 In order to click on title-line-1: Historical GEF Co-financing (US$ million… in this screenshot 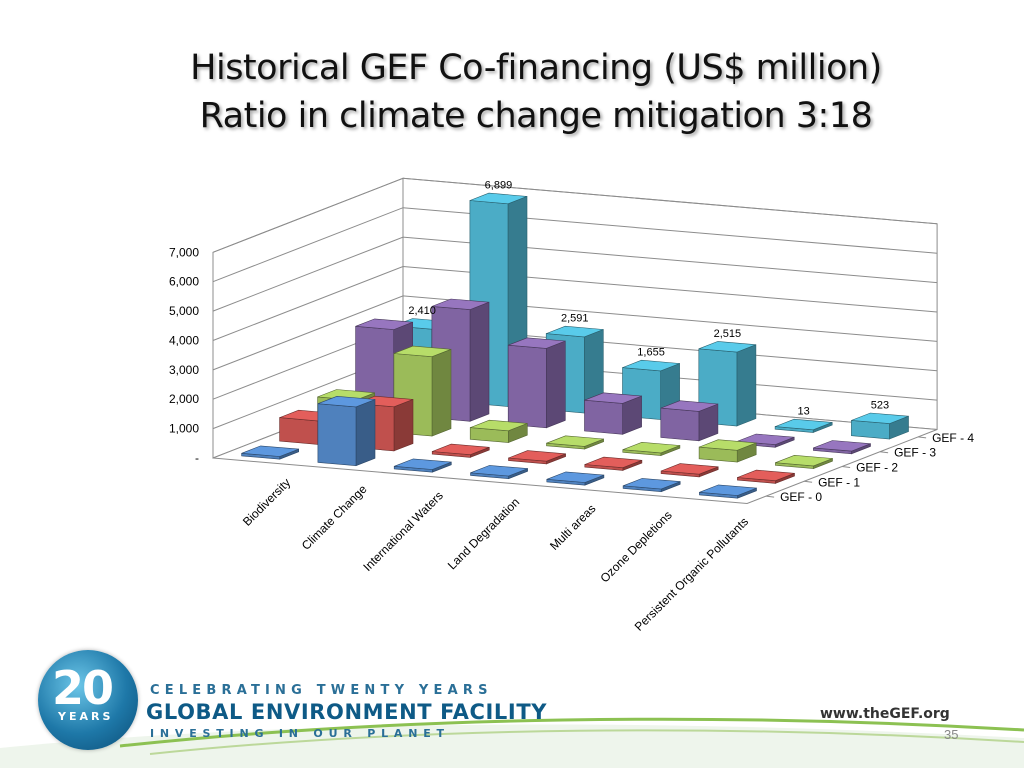, I will do `click(536, 68)`.